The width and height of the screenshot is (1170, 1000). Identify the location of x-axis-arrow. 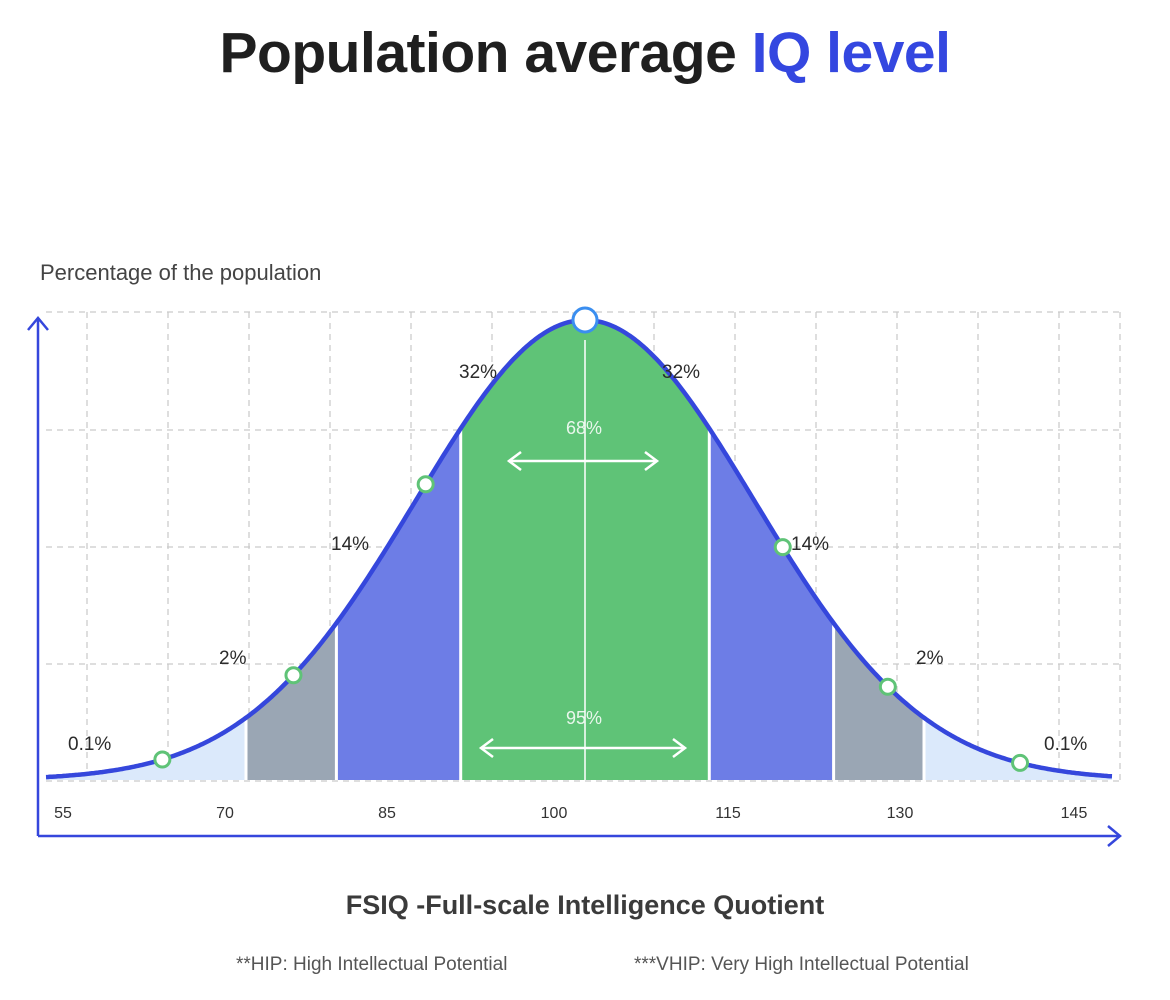
(1114, 836).